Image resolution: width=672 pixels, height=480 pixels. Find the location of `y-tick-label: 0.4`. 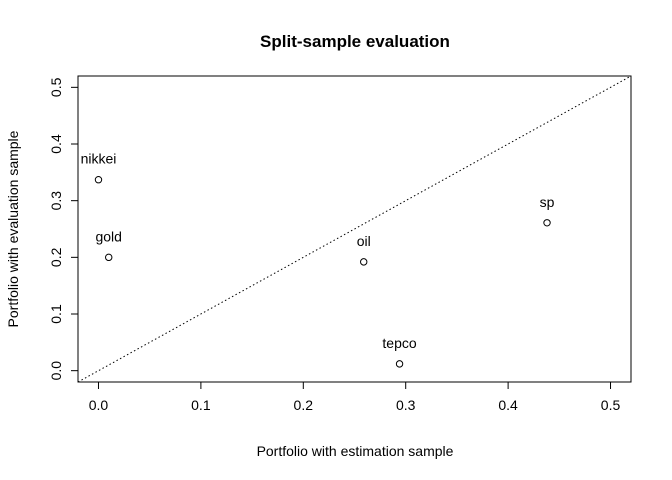

y-tick-label: 0.4 is located at coordinates (56, 144).